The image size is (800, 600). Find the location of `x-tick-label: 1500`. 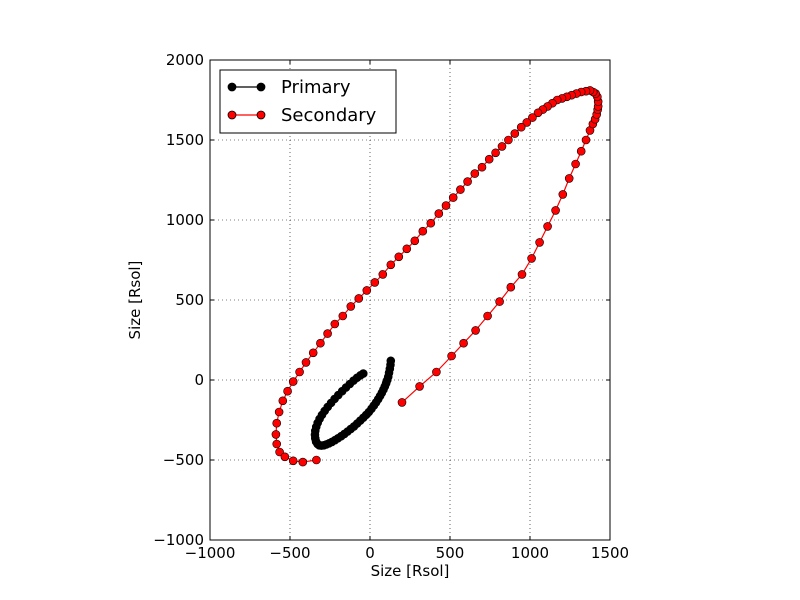

x-tick-label: 1500 is located at coordinates (610, 553).